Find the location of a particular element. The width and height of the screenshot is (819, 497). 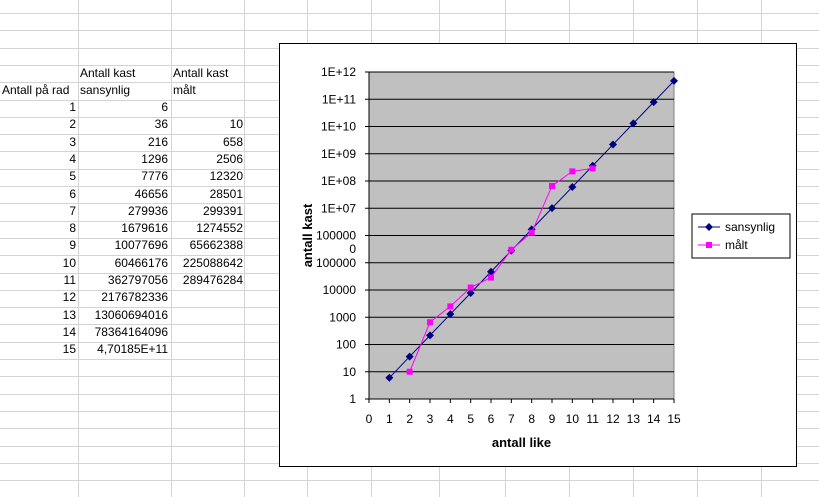

y-tick-label: 1E+09 is located at coordinates (338, 154).